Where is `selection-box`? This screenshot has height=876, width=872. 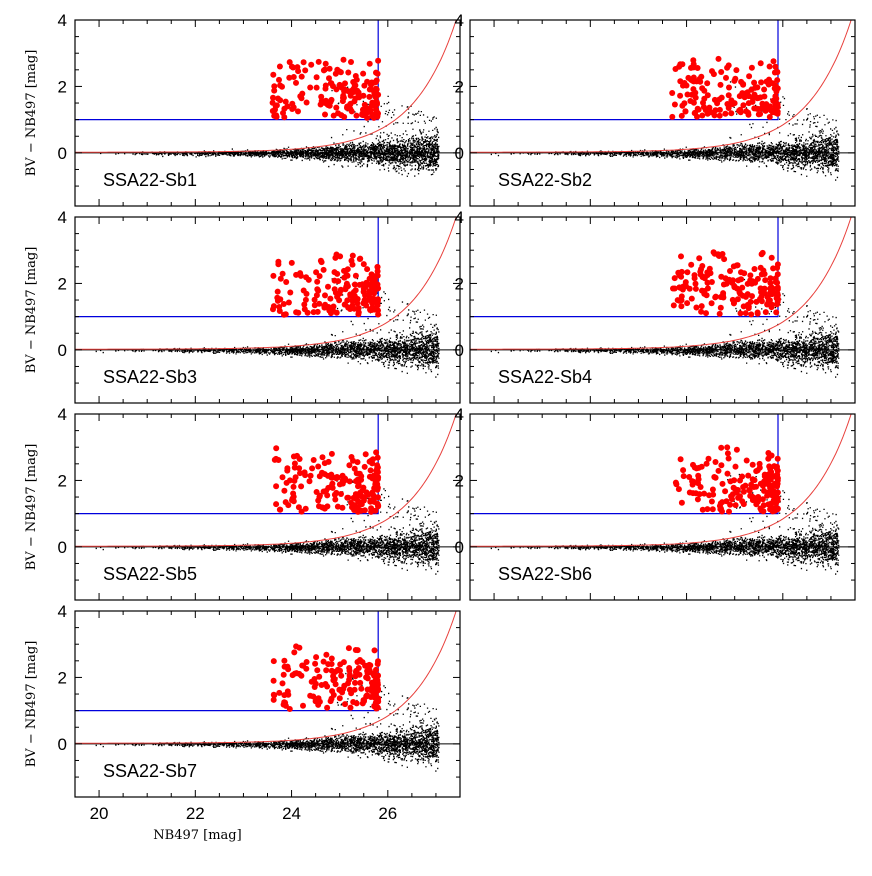
selection-box is located at coordinates (624, 267).